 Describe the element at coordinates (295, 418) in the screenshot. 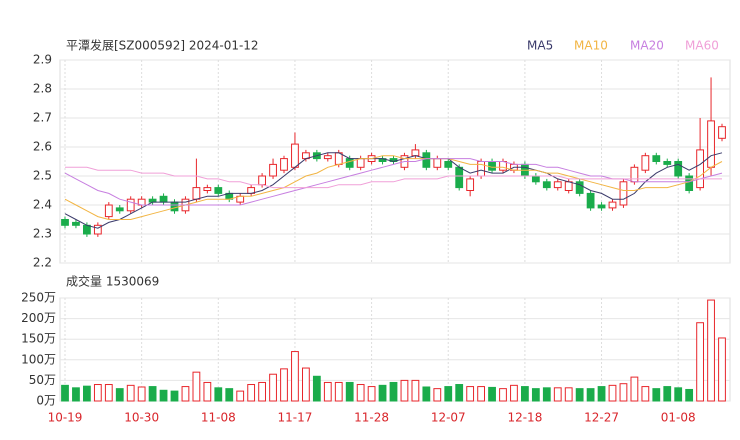

I see `x-tick-label: 11-17` at that location.